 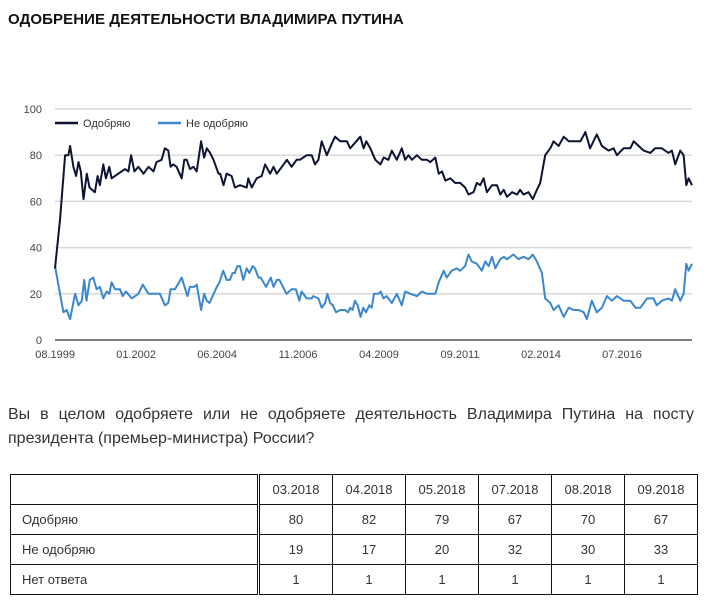 I want to click on column-header: 05.2018, so click(x=442, y=489).